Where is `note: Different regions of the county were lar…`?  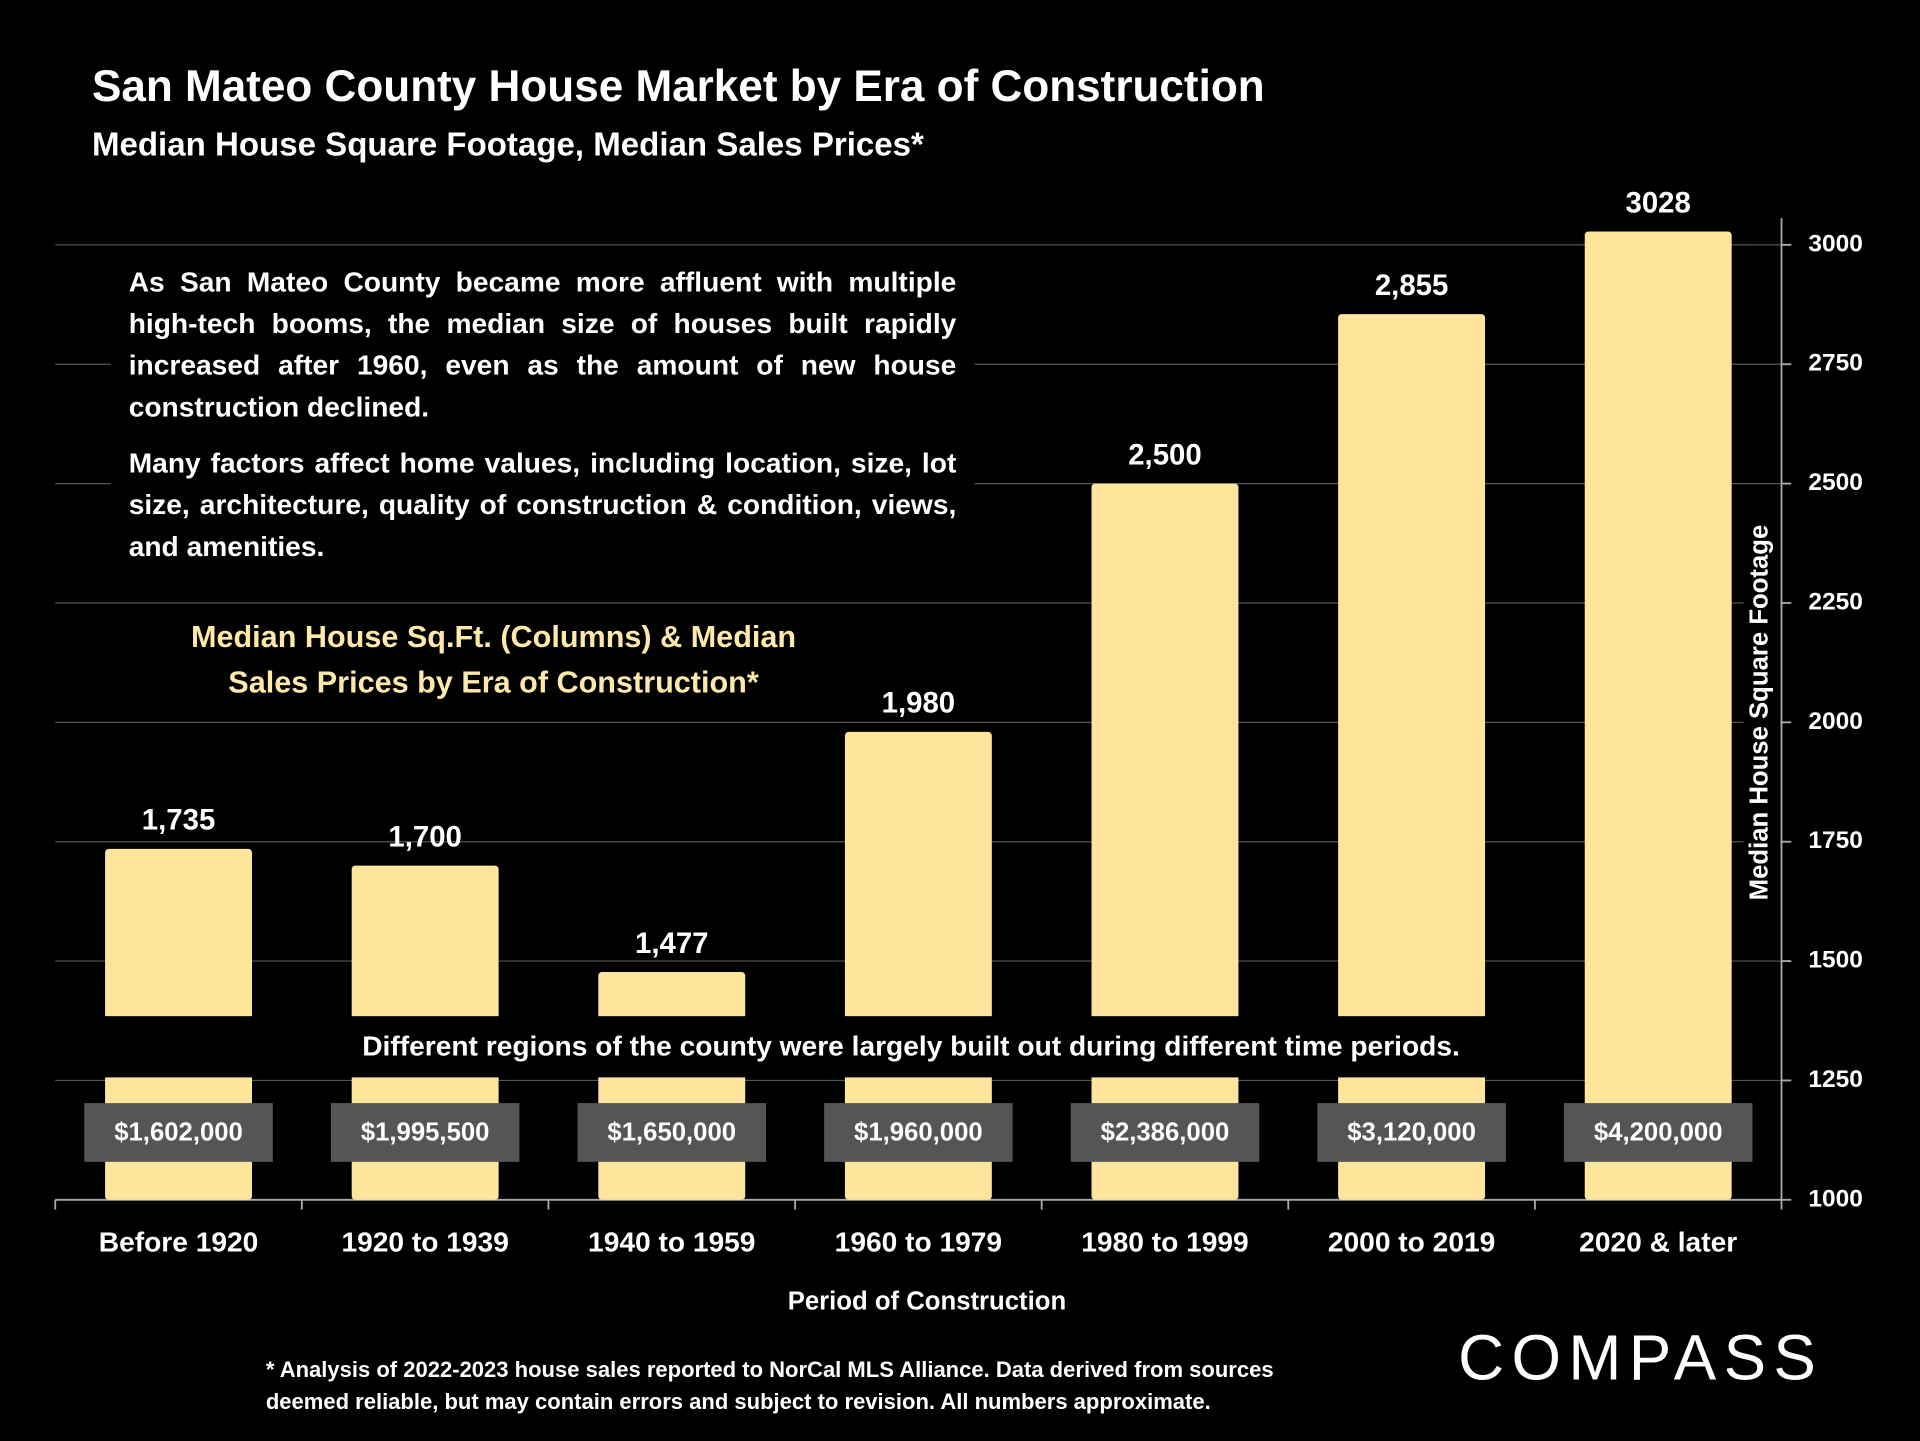 note: Different regions of the county were lar… is located at coordinates (911, 1045).